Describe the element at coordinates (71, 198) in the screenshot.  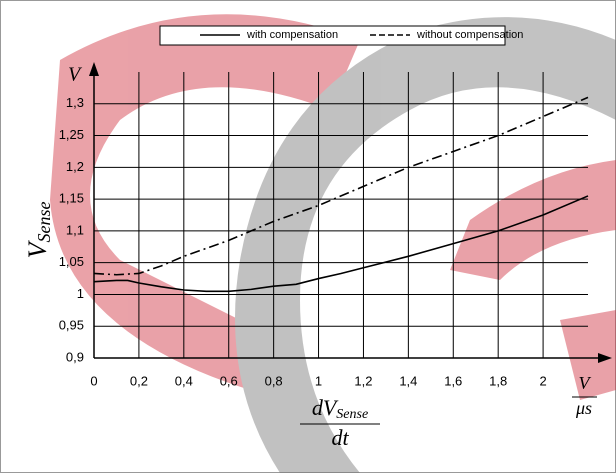
I see `y-tick-label: 1,15` at that location.